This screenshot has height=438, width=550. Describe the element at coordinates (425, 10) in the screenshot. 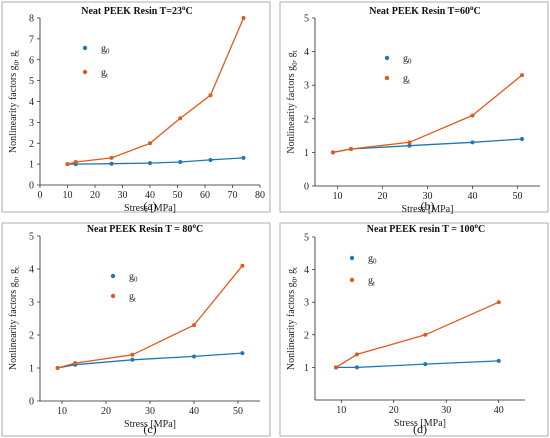

I see `chart-title: Neat PEEK Resin T=60oC` at that location.